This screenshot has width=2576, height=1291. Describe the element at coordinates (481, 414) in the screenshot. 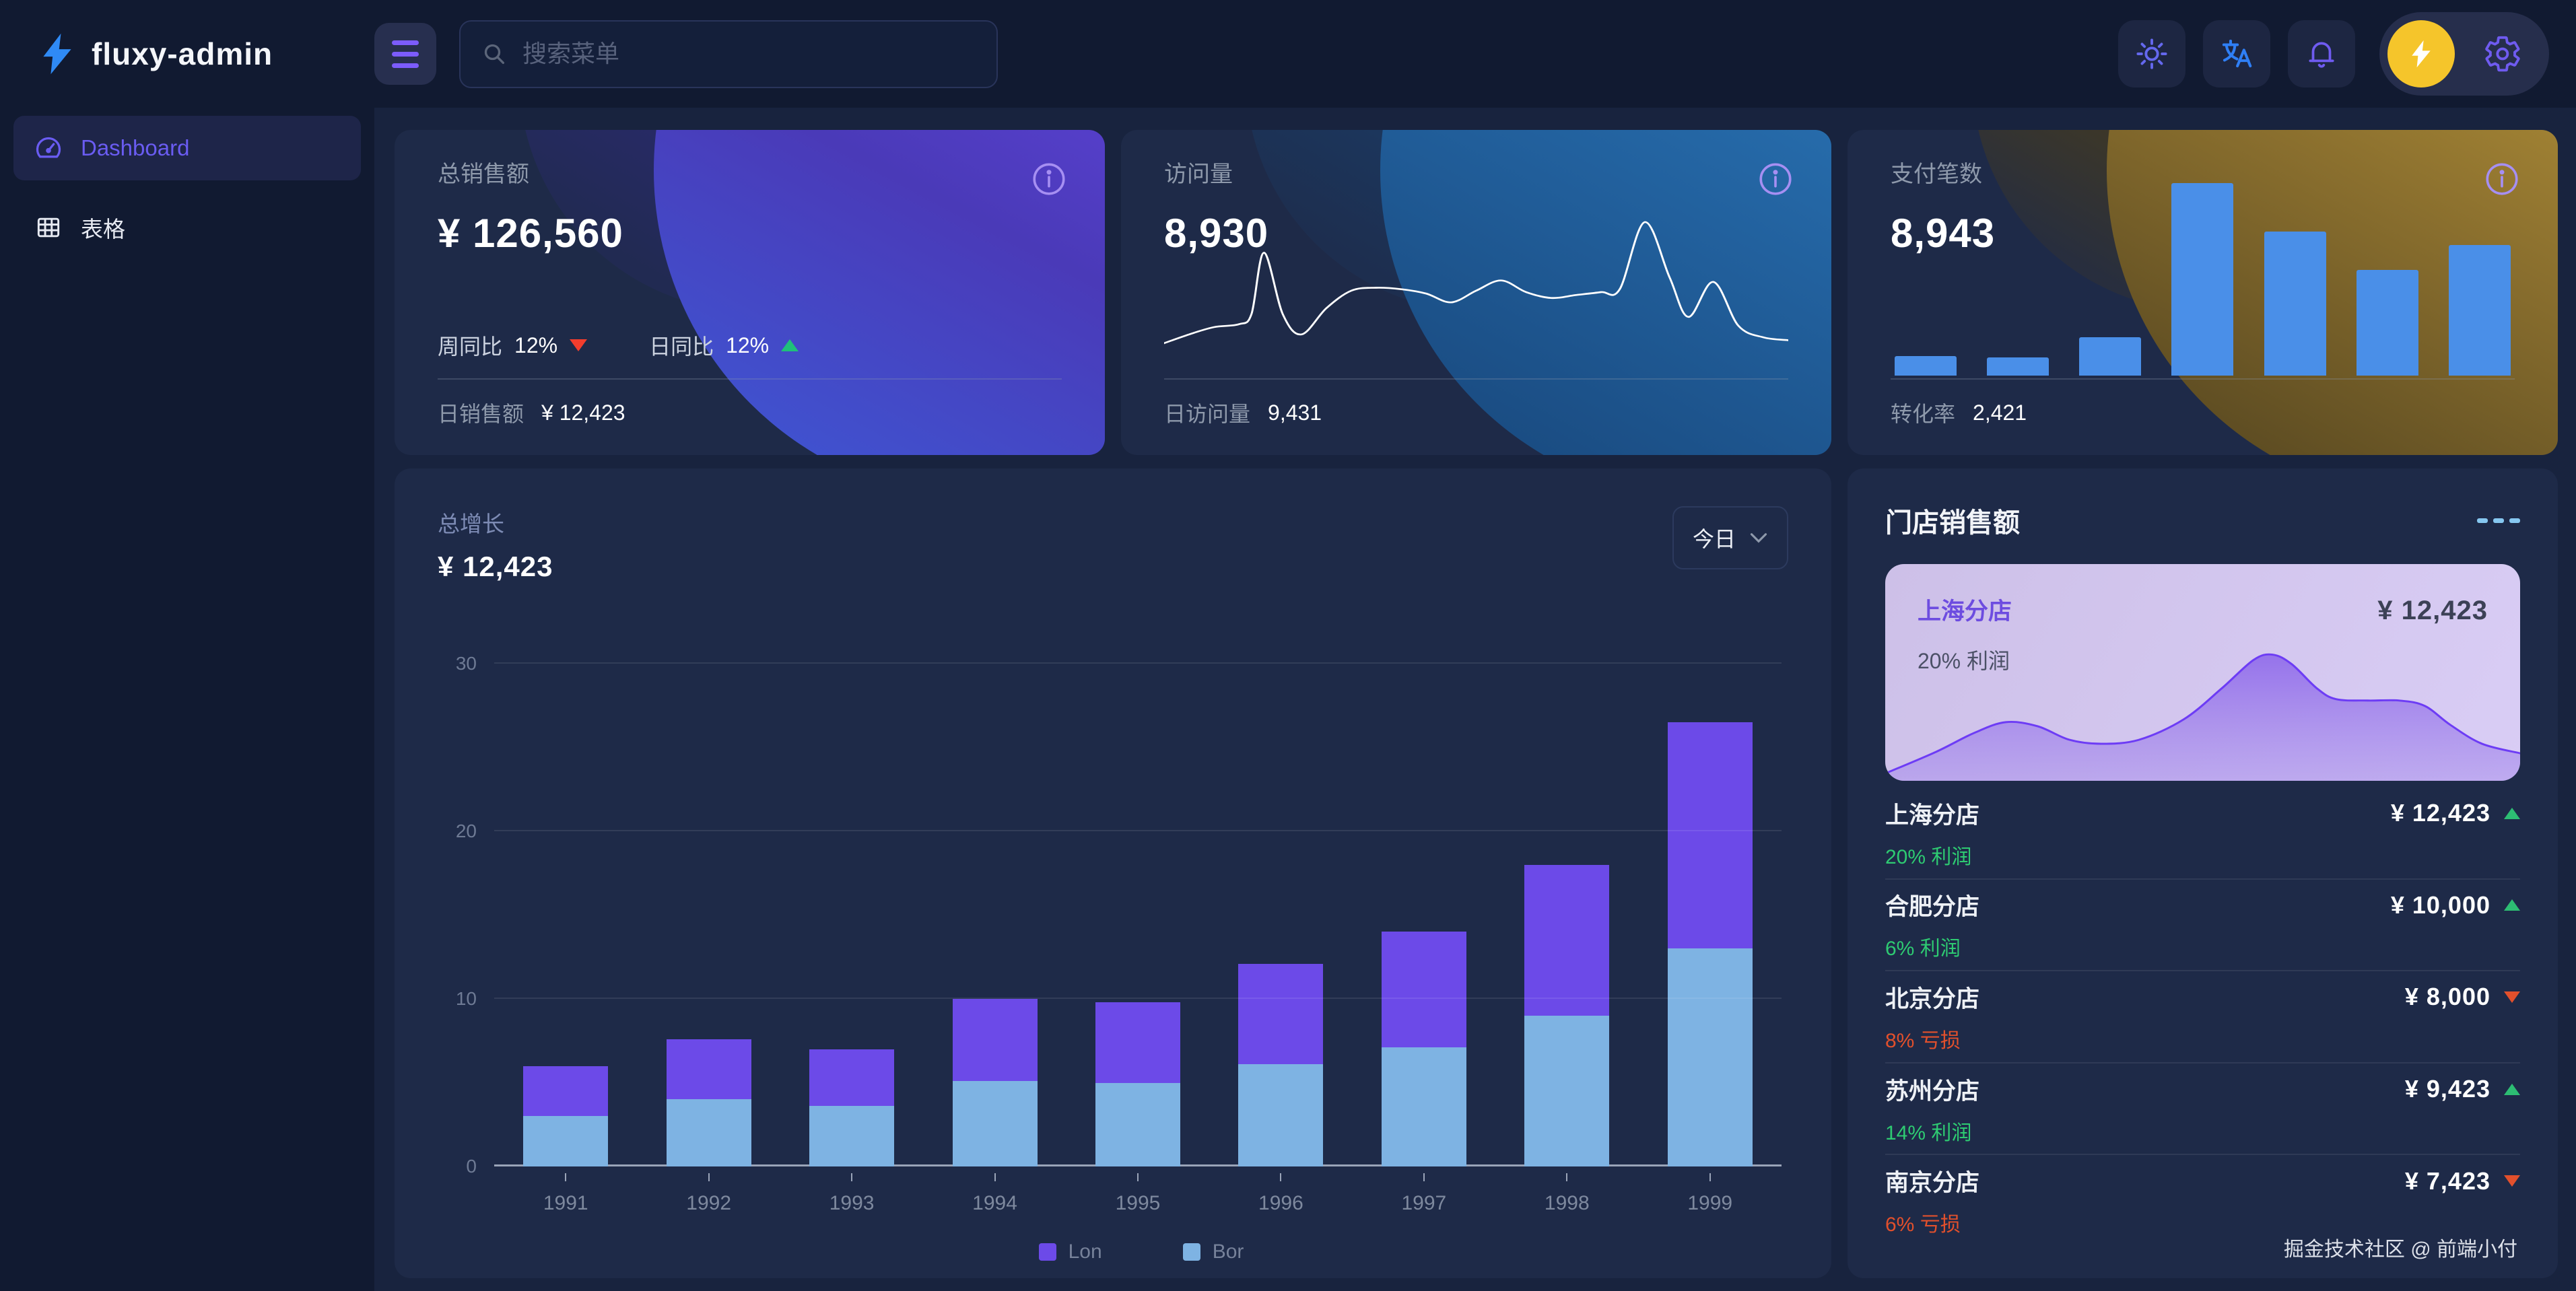

I see `stat-footer-label: 日销售额` at that location.